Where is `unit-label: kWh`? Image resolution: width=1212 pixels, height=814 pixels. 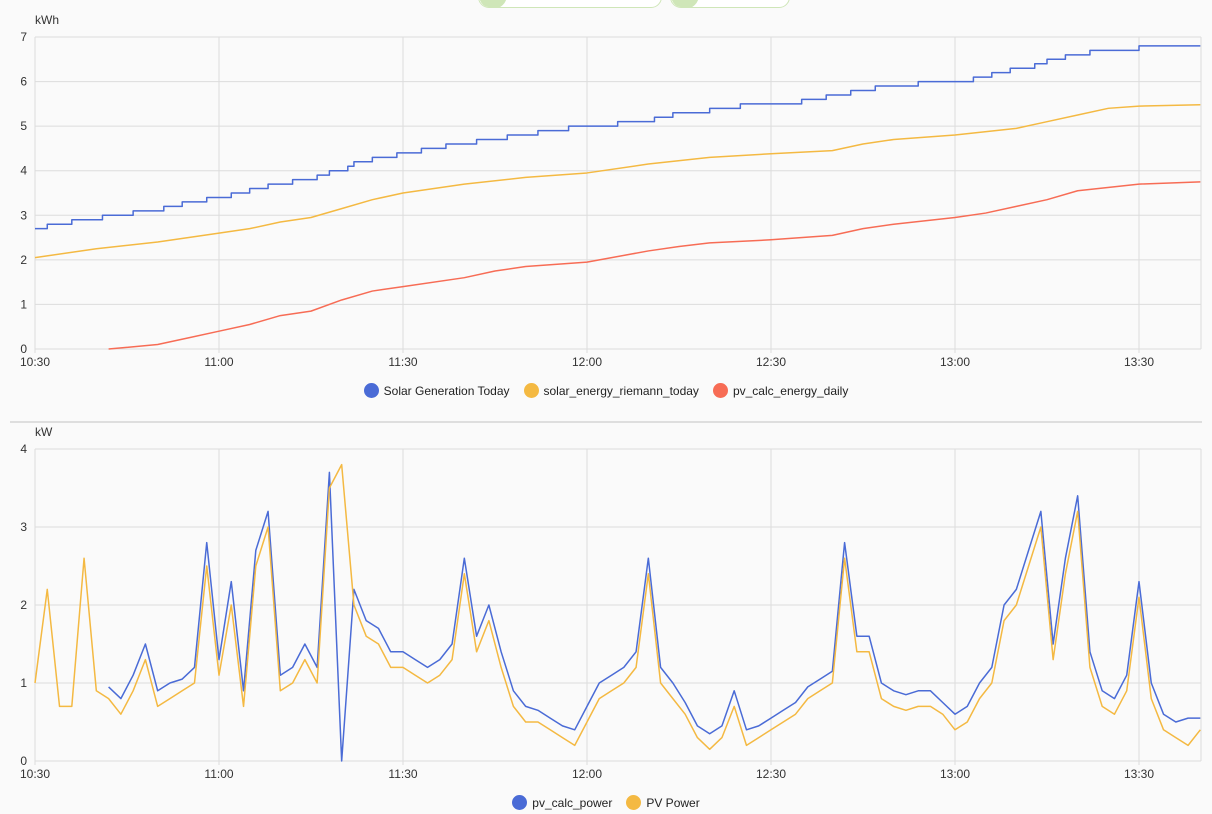
unit-label: kWh is located at coordinates (47, 20).